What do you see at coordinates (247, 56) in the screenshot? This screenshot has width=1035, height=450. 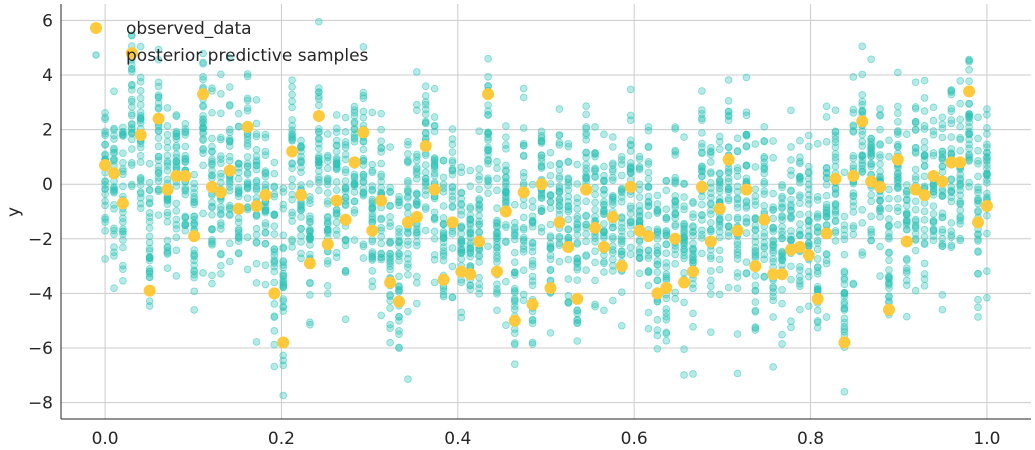 I see `legend-samples-label: posterior predictive samples` at bounding box center [247, 56].